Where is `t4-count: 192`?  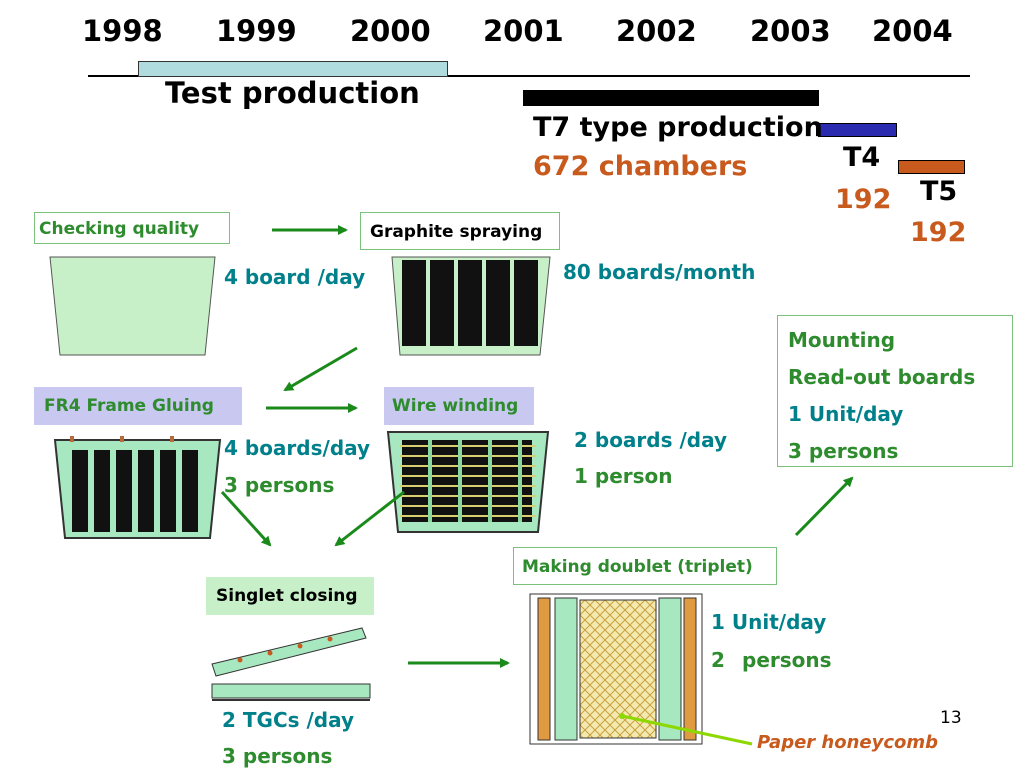 t4-count: 192 is located at coordinates (863, 199).